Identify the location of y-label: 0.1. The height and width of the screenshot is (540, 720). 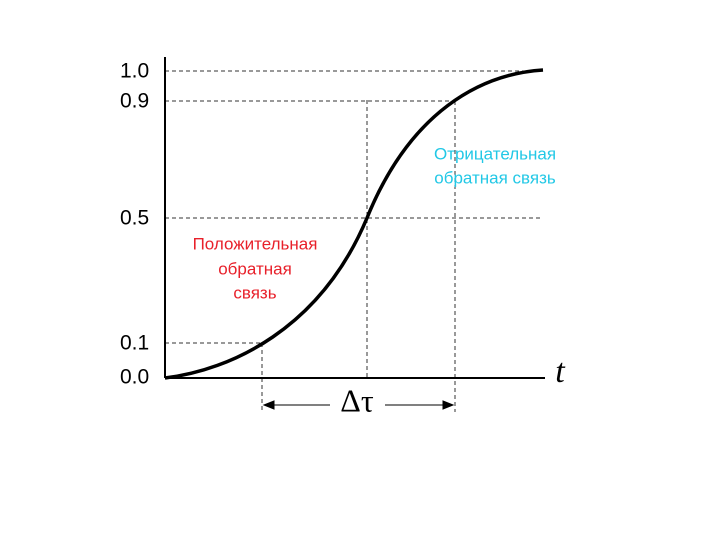
(134, 343).